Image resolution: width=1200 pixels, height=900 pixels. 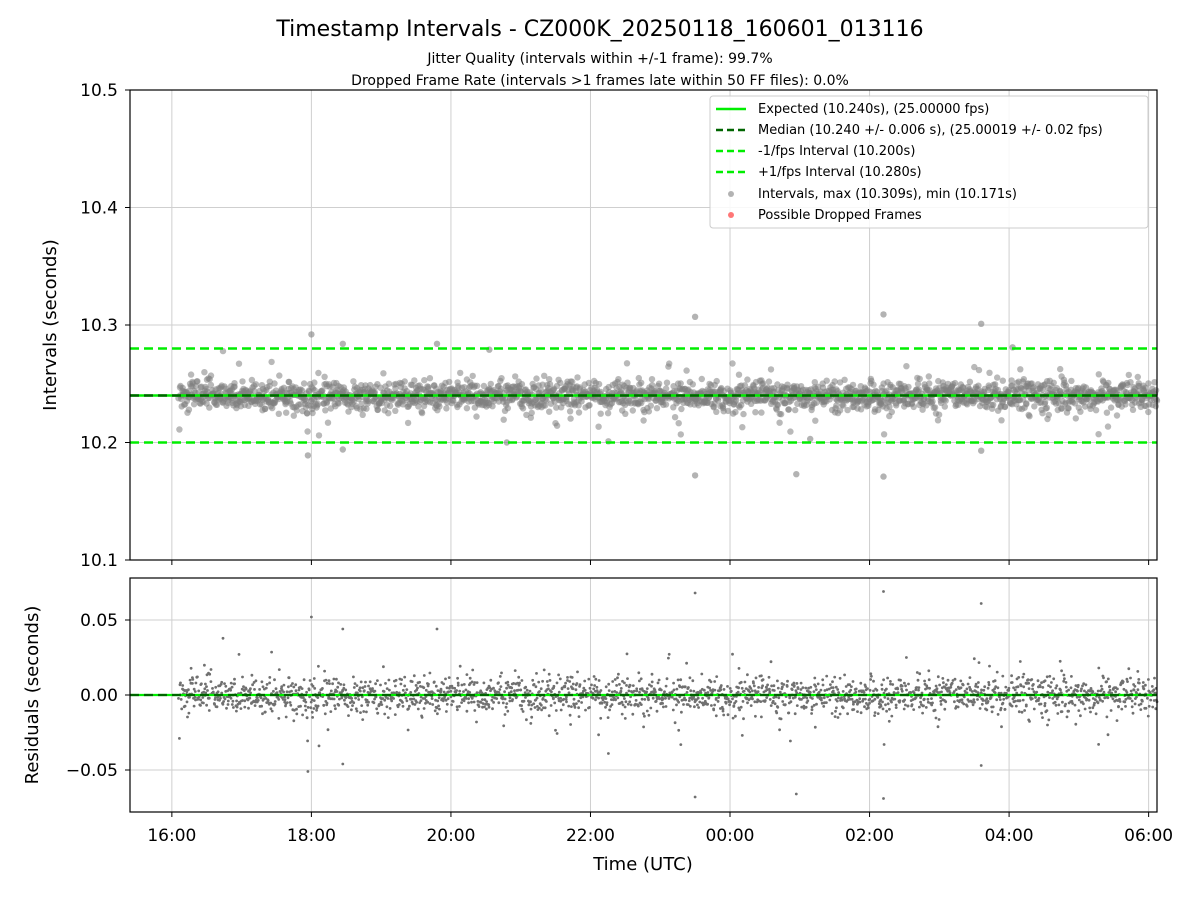 I want to click on residuals-y-axis-label: Residuals (seconds), so click(x=32, y=695).